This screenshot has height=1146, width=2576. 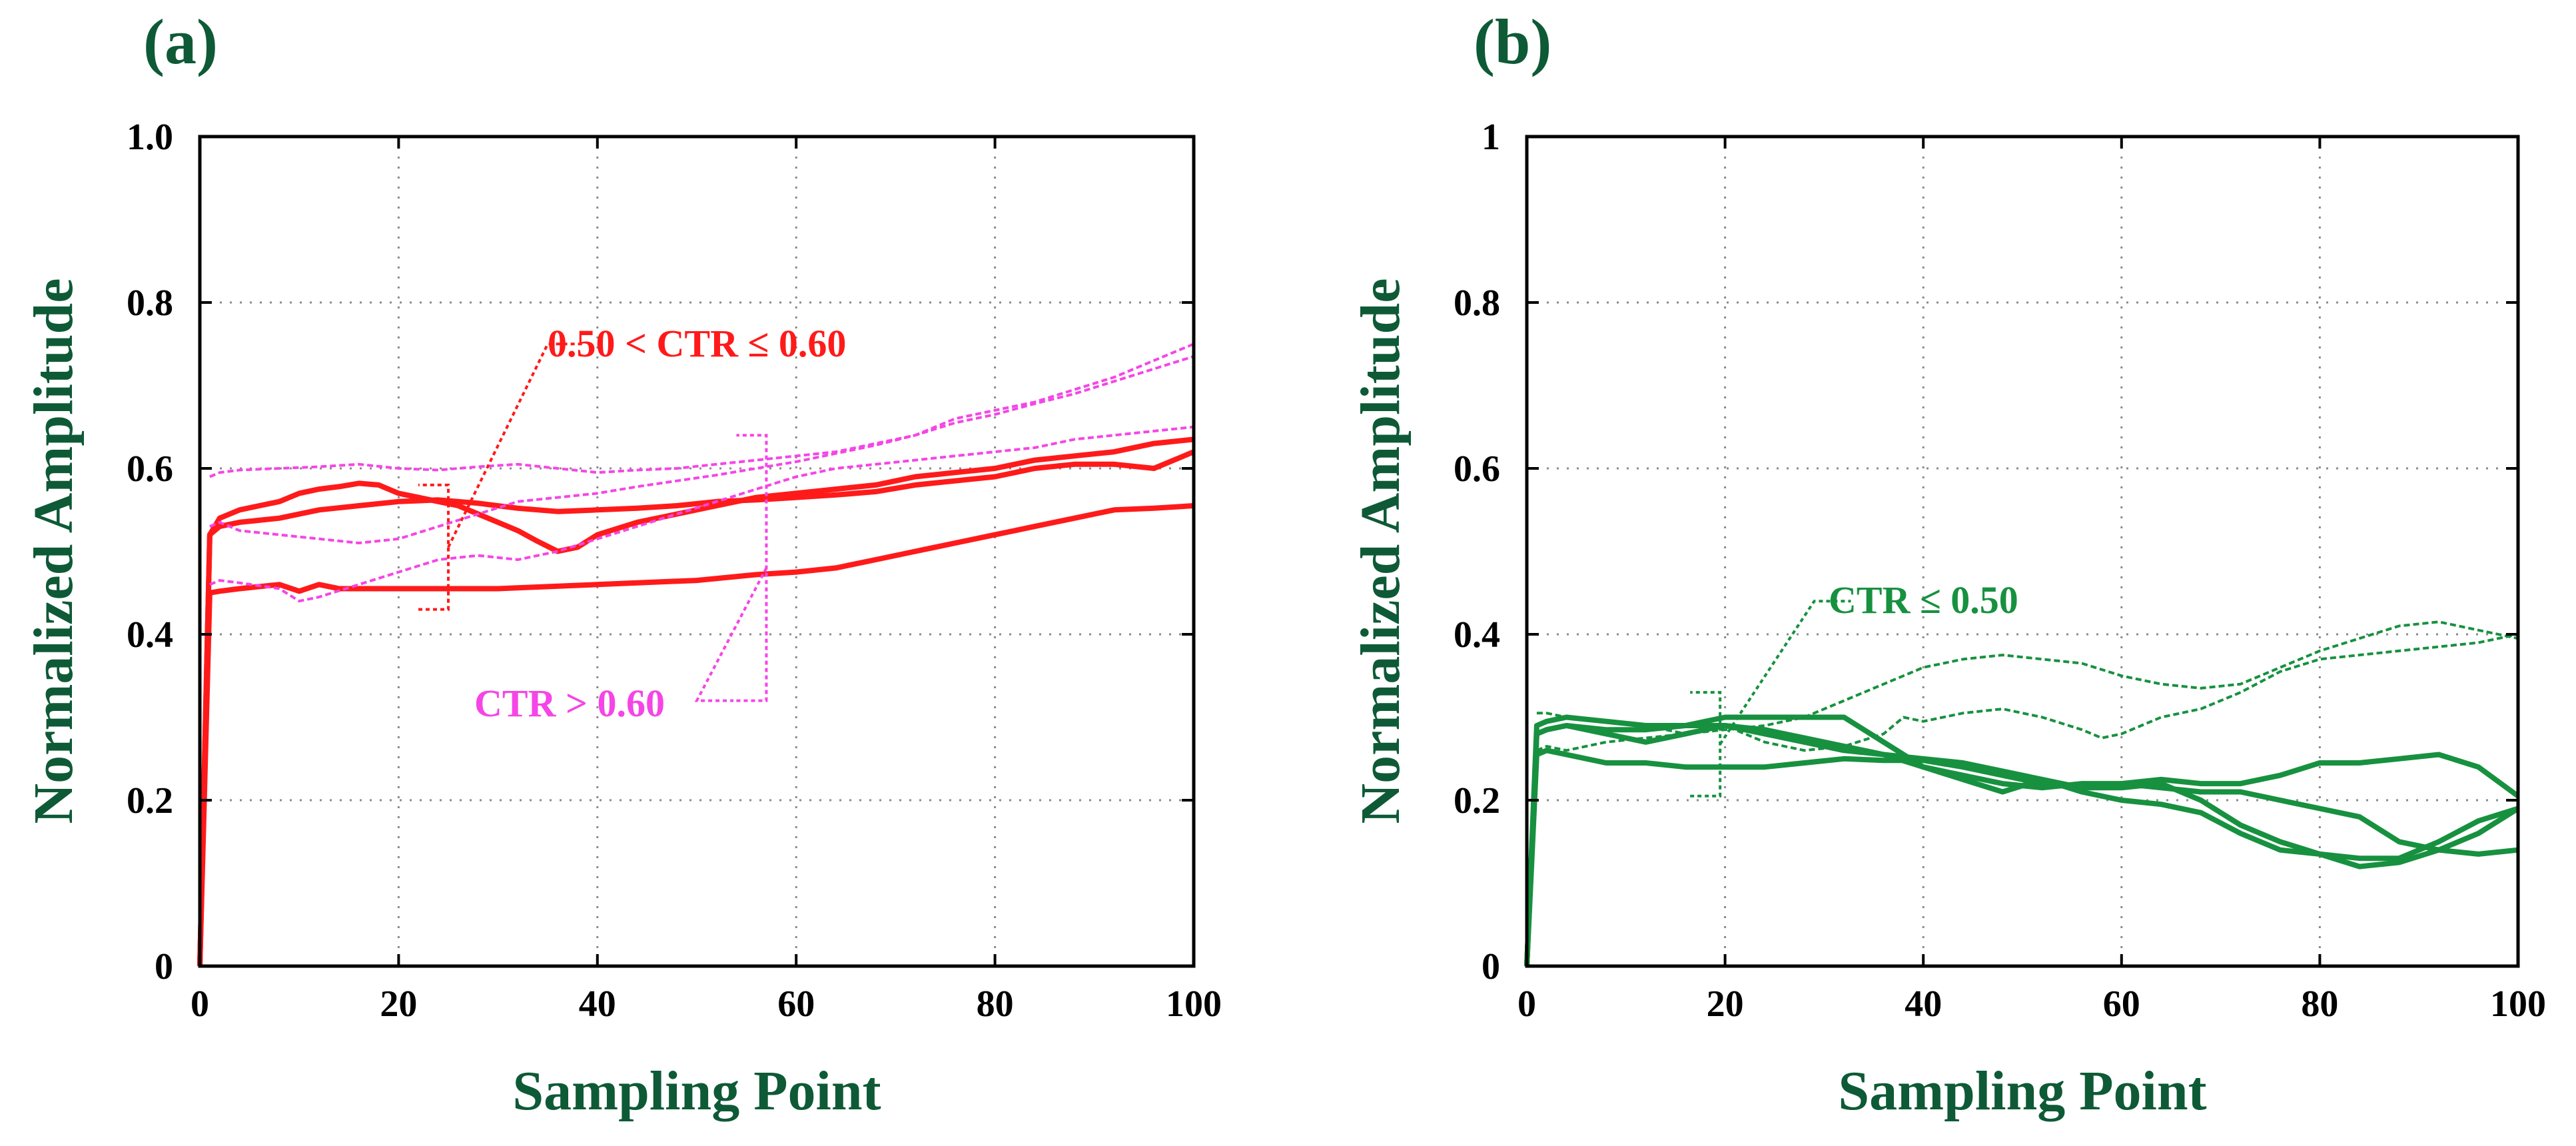 I want to click on panel-a-ytick-label: 0.6, so click(x=150, y=469).